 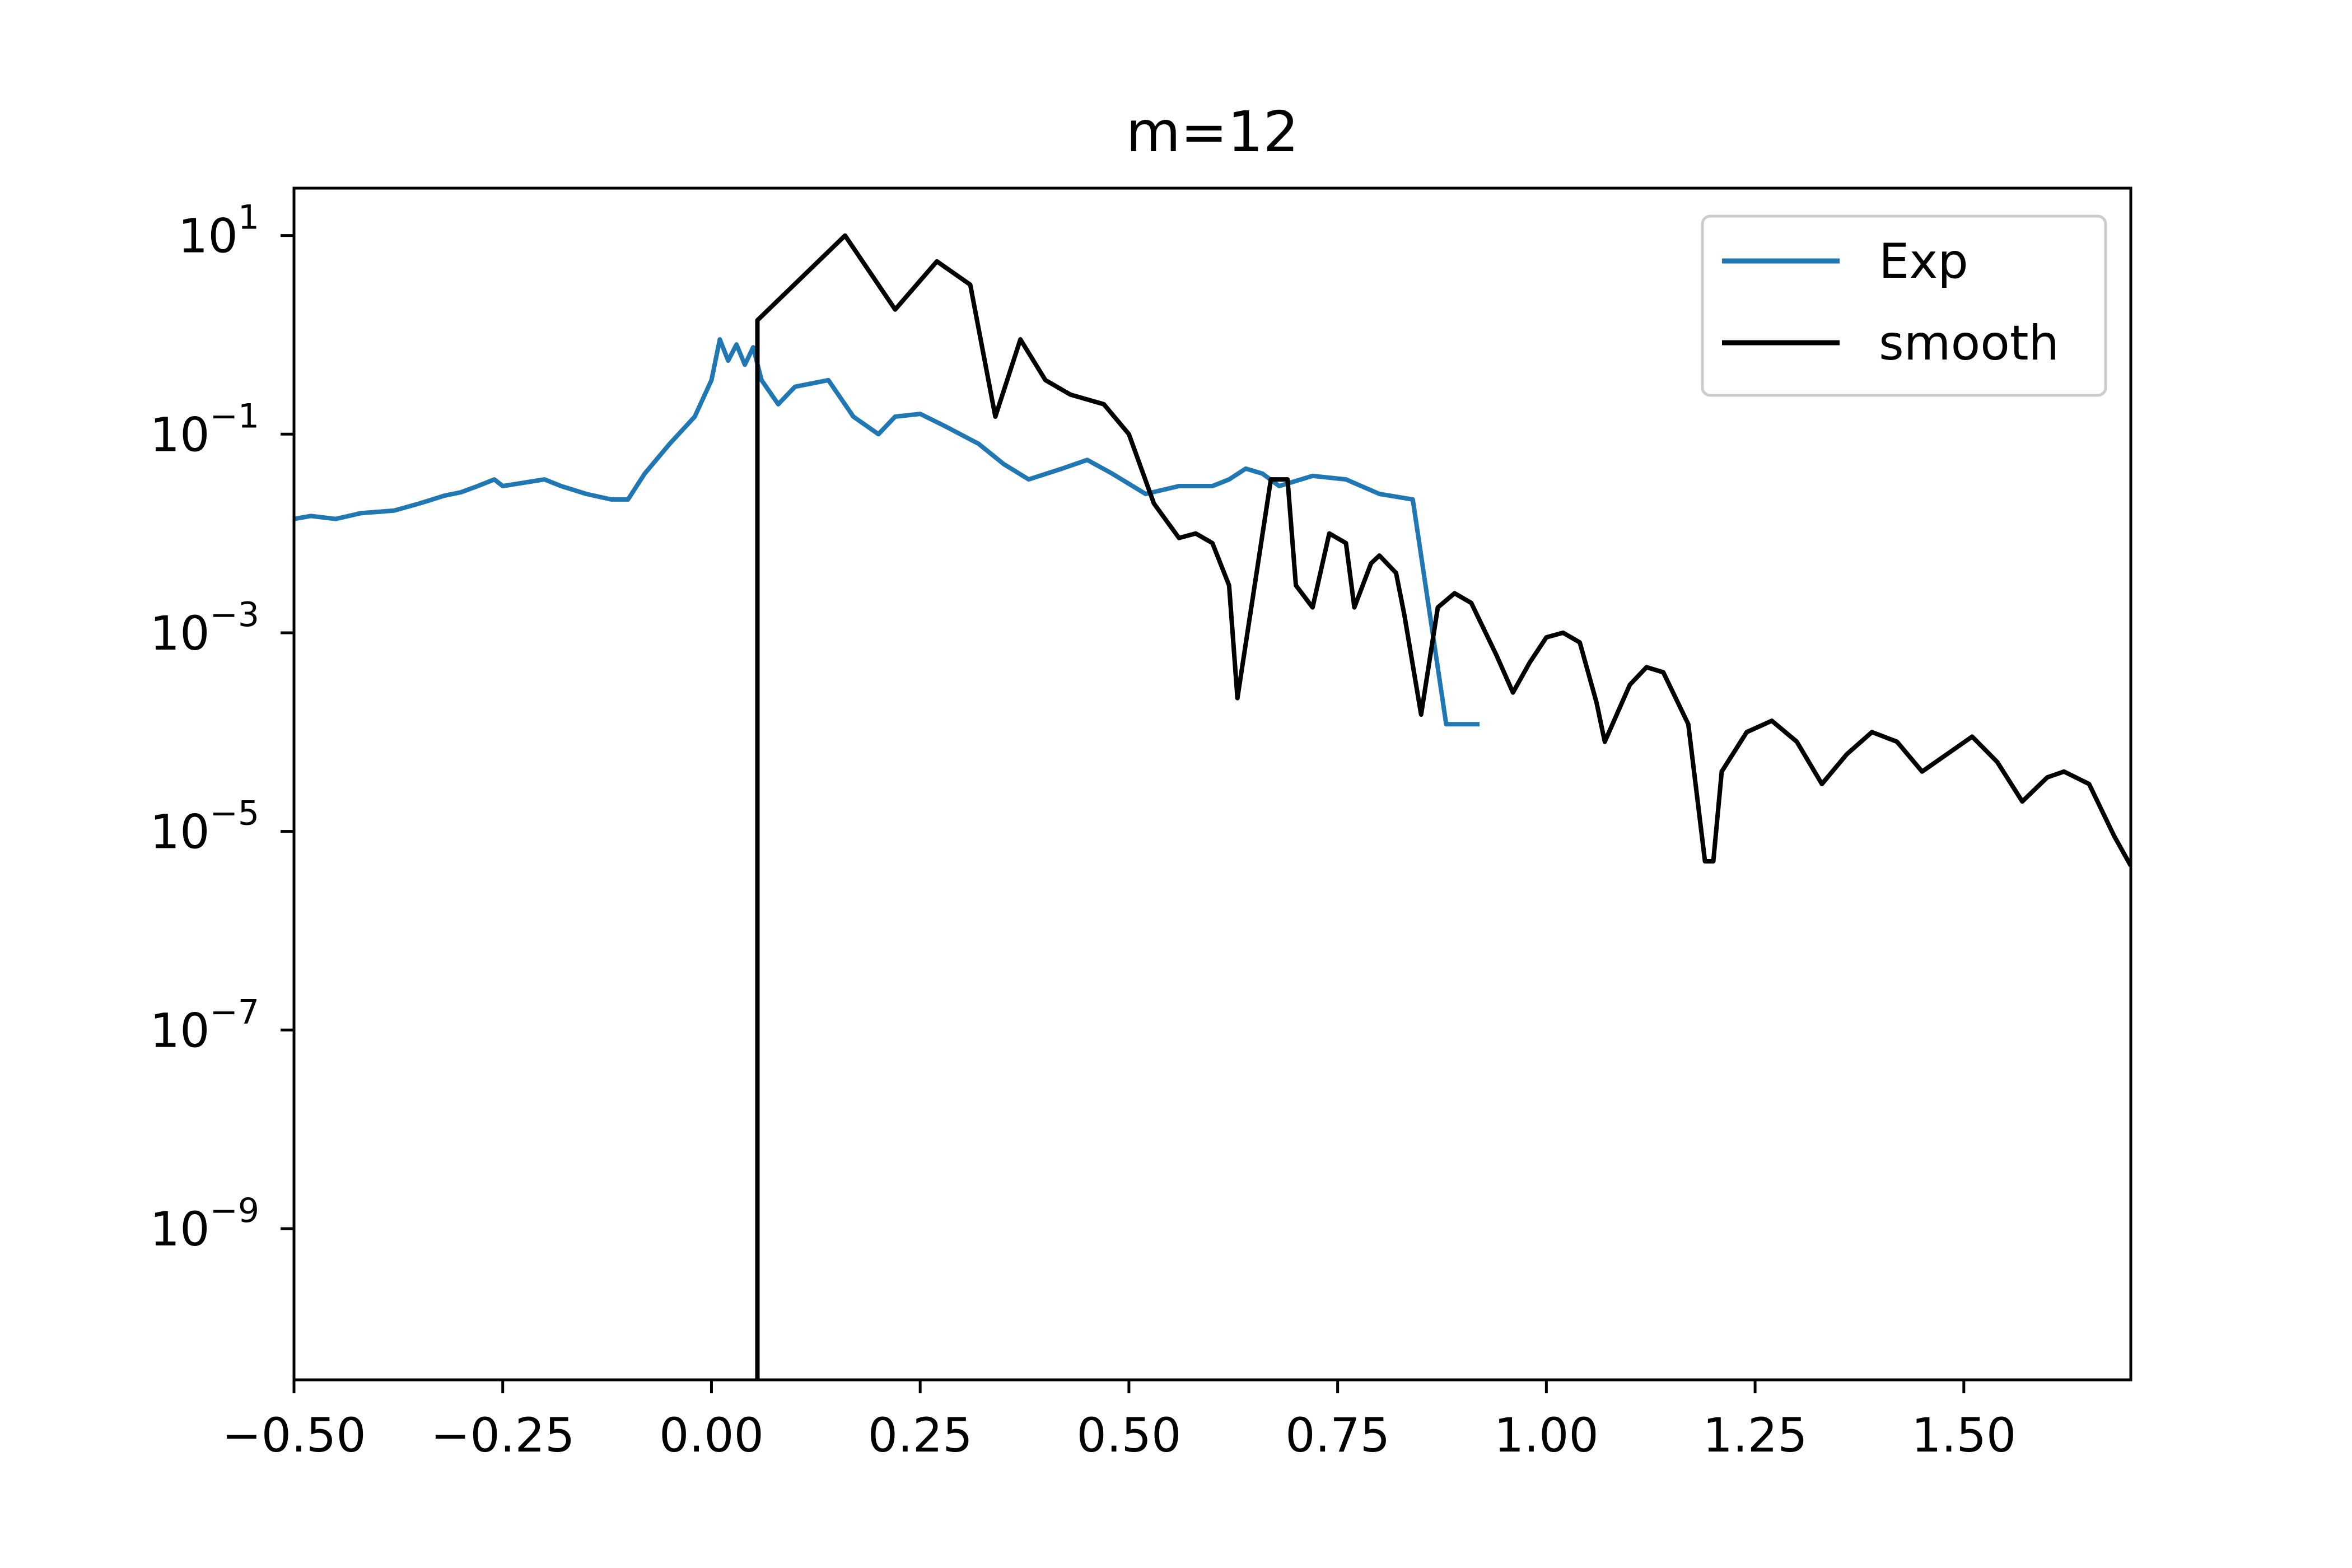 I want to click on chart-title: m=12, so click(x=1213, y=132).